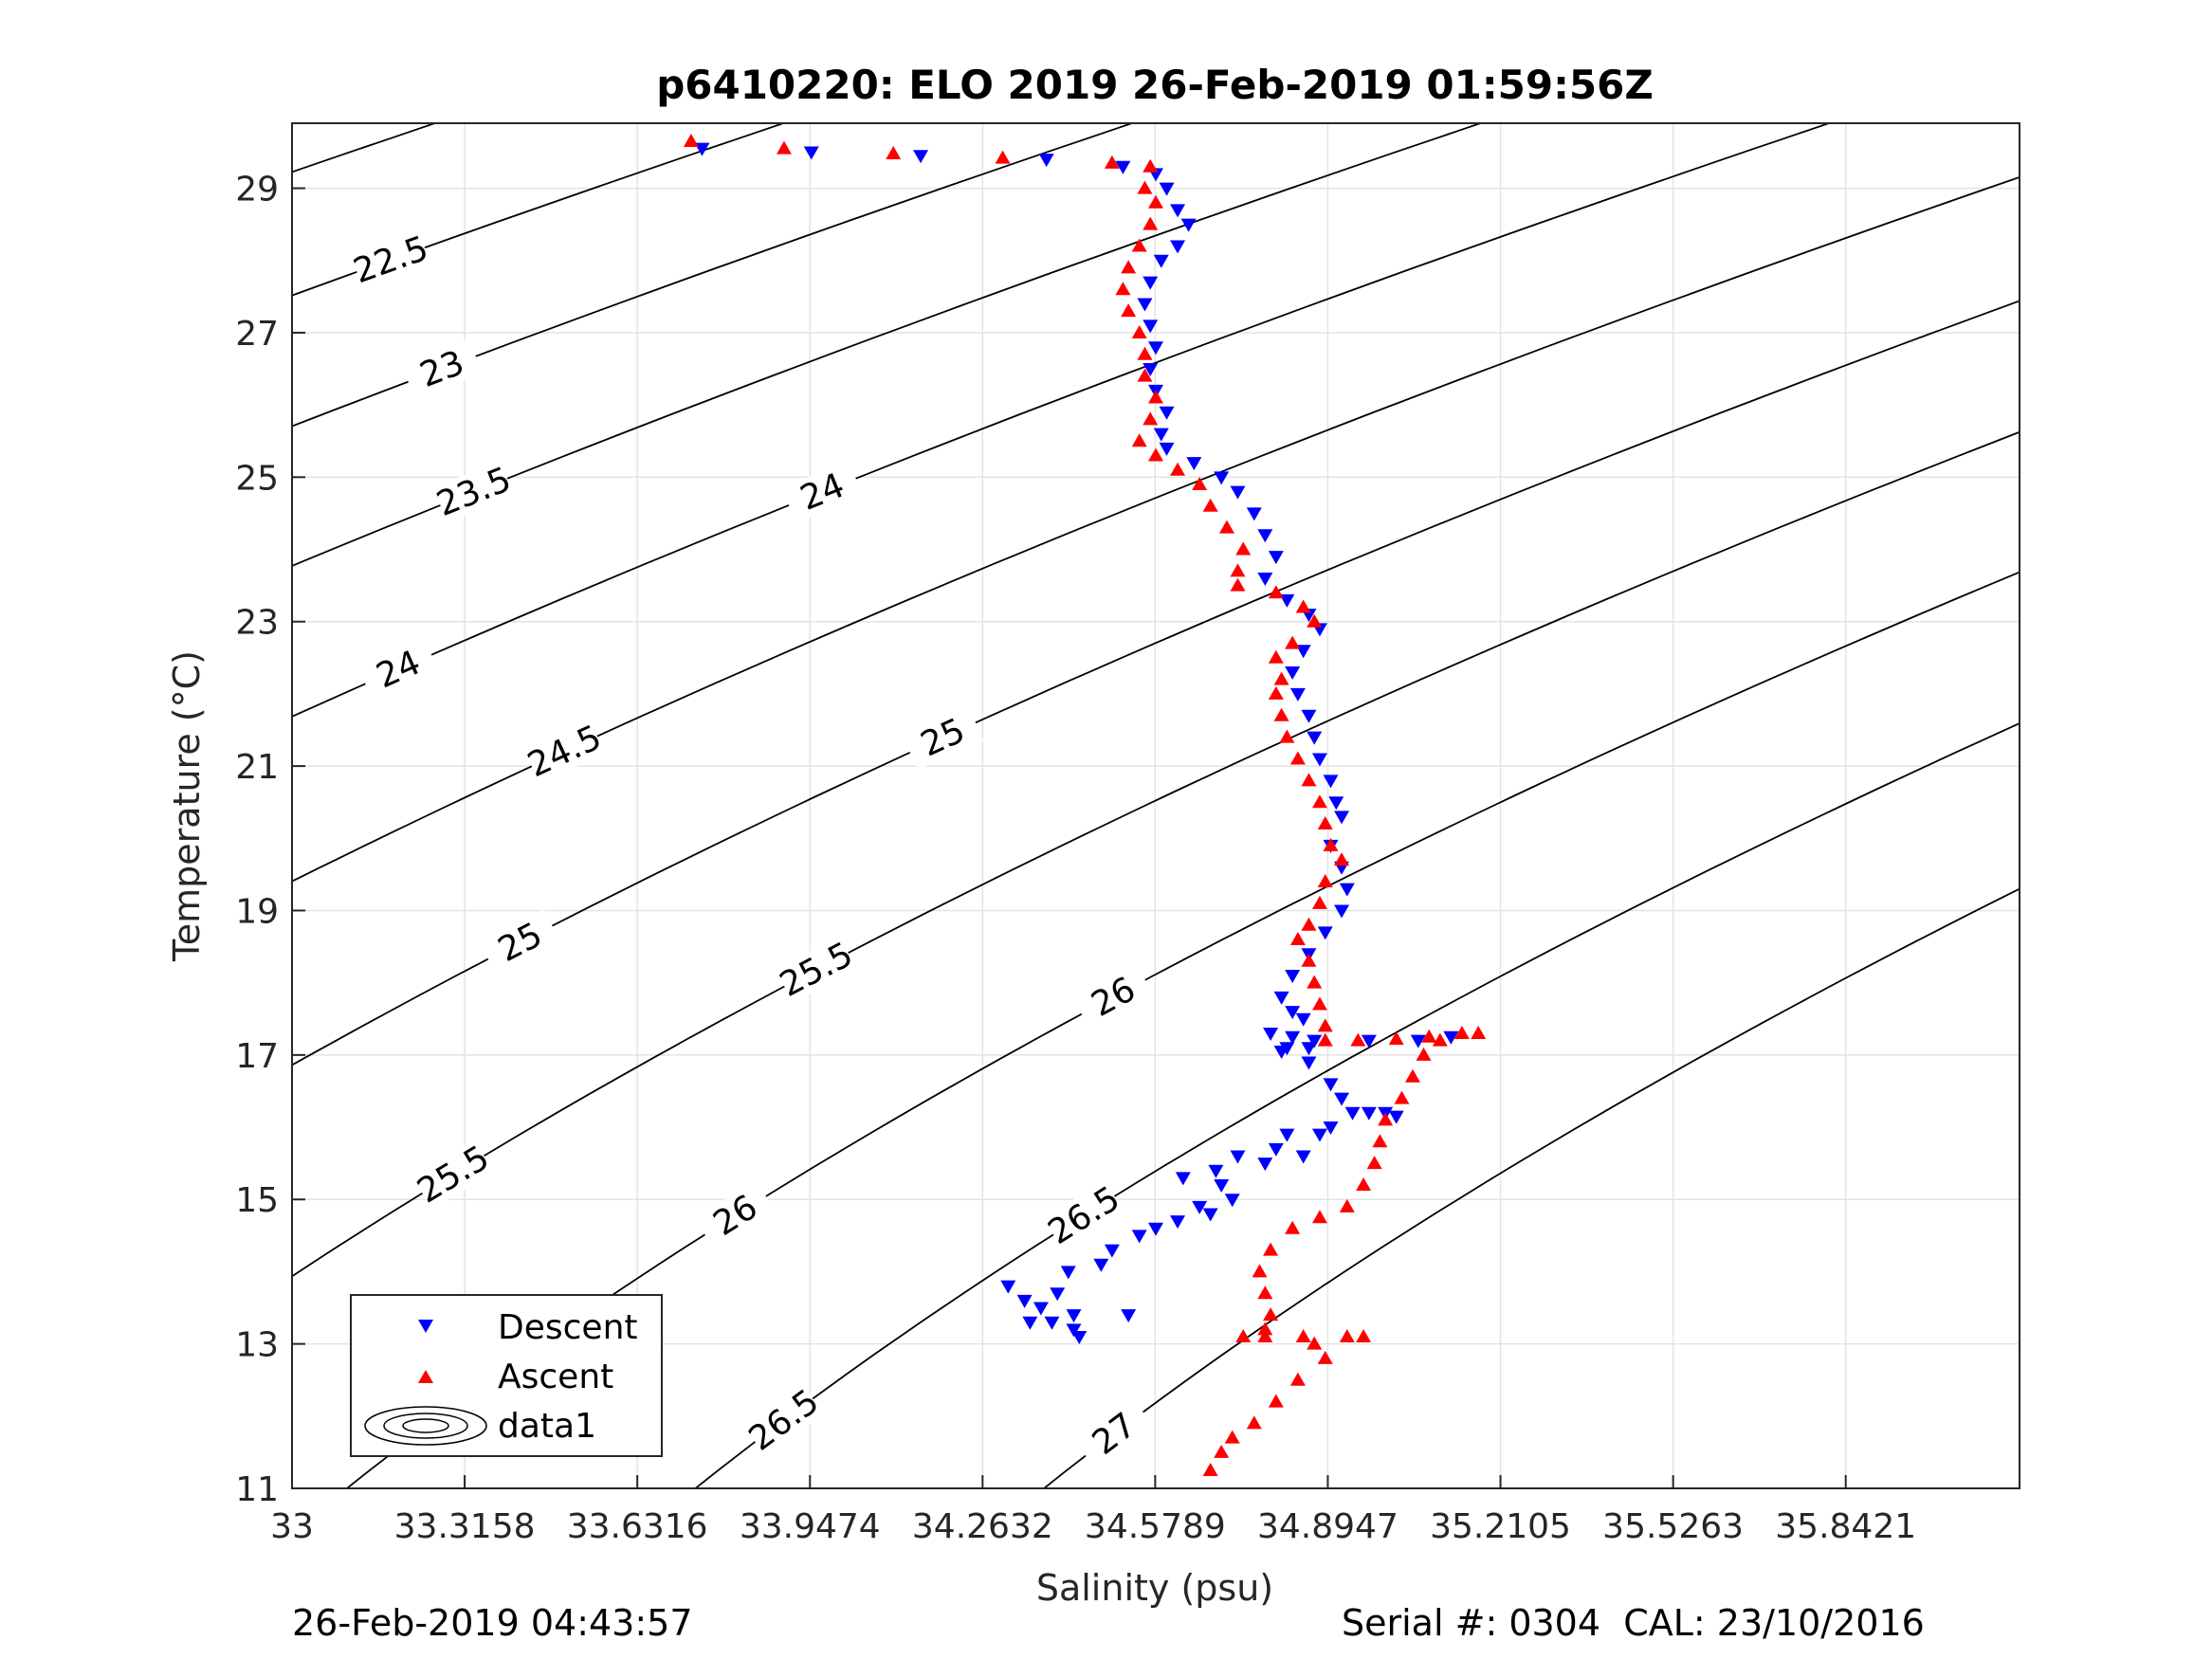 The height and width of the screenshot is (1659, 2212). Describe the element at coordinates (257, 623) in the screenshot. I see `y-tick-label: 23` at that location.